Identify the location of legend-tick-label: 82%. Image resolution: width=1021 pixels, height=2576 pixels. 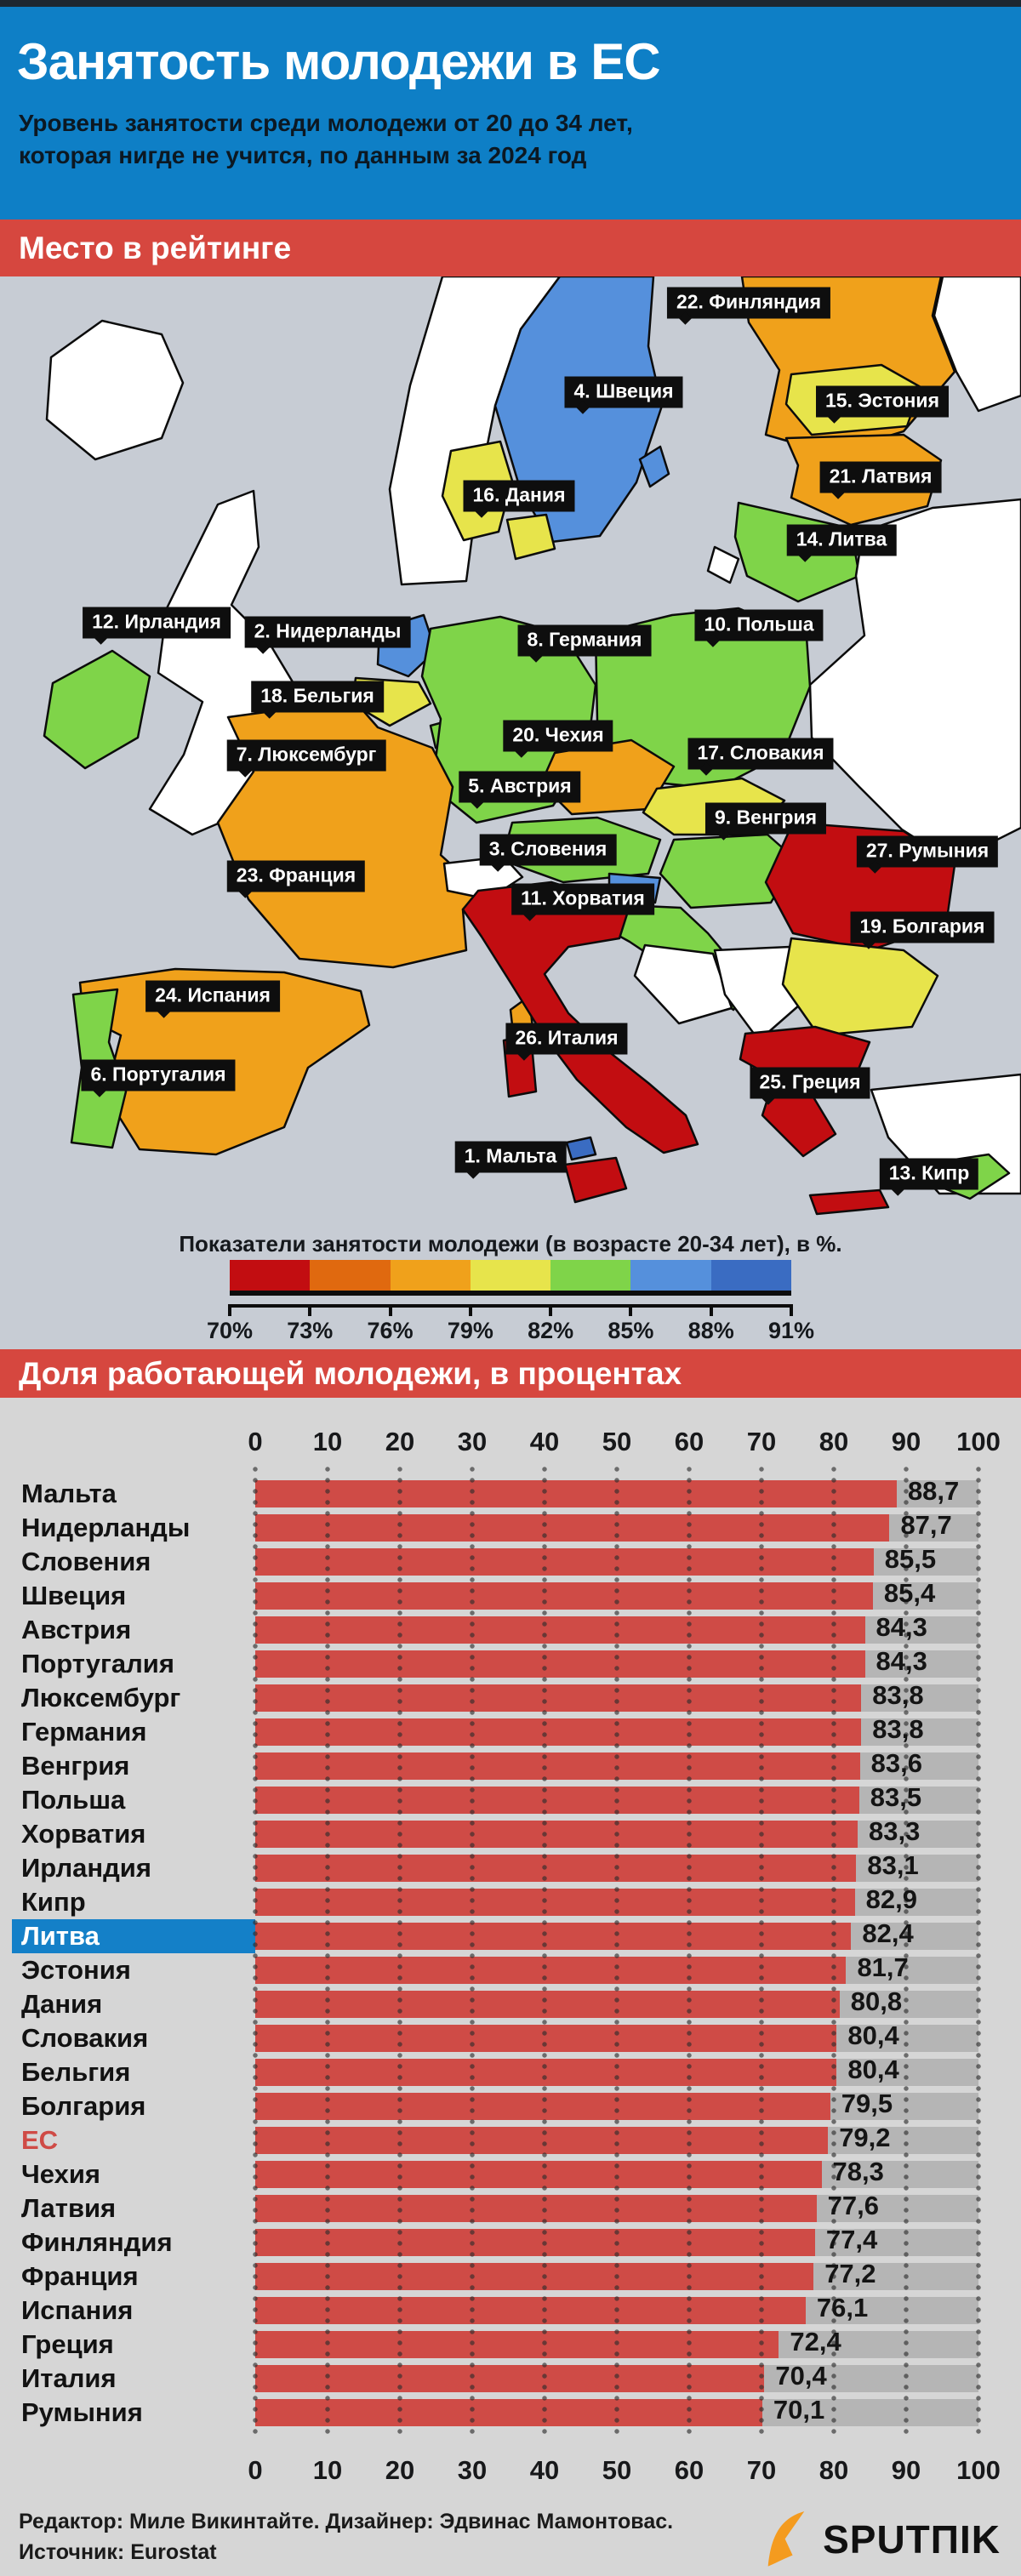
(551, 1331).